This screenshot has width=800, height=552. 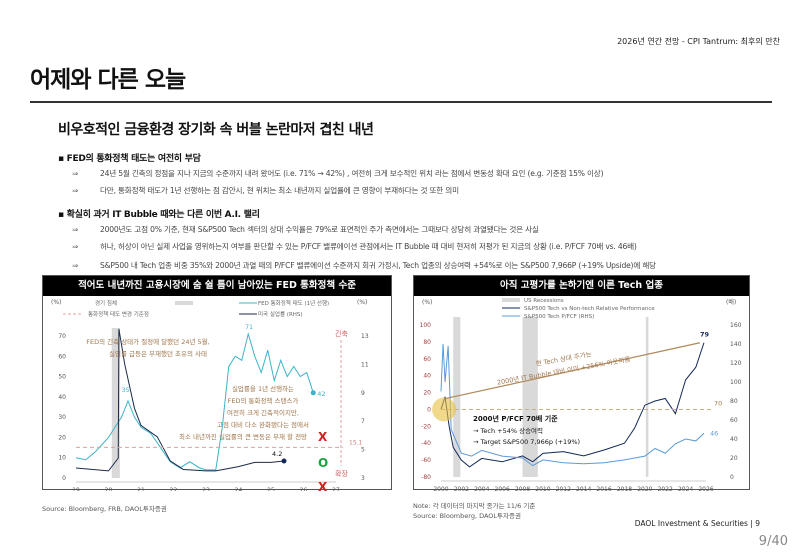 What do you see at coordinates (474, 506) in the screenshot?
I see `note-right: Note: 각 데이터의 마지막 종가는 11/6 기준` at bounding box center [474, 506].